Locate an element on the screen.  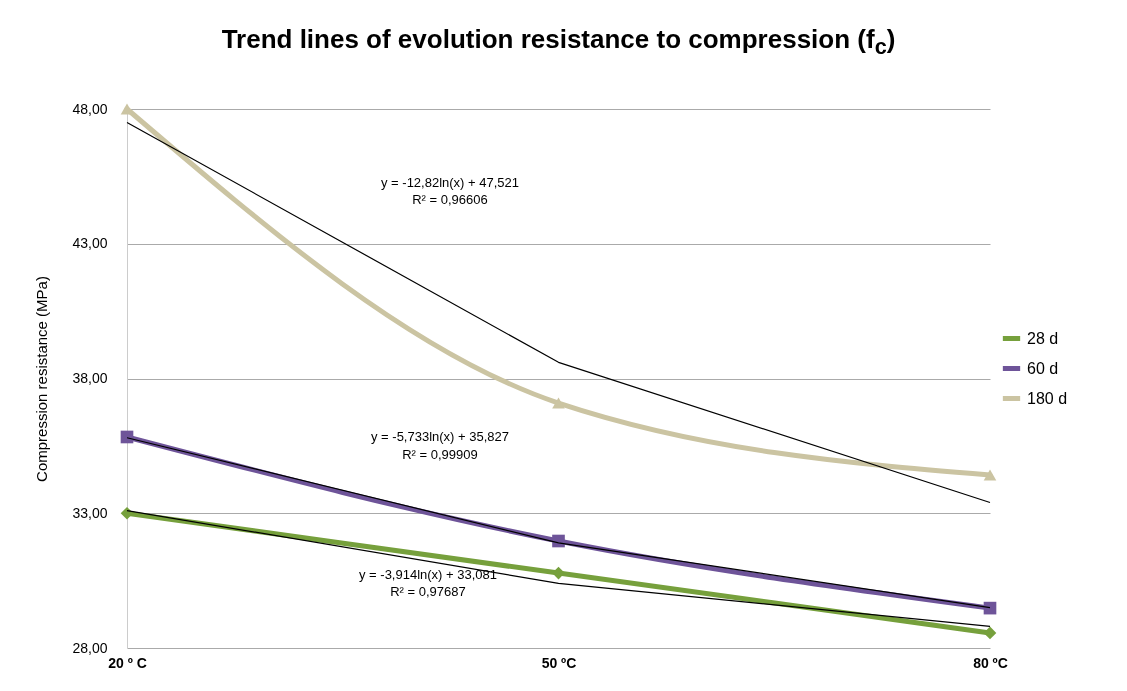
y-tick-label: 43,00 is located at coordinates (90, 243).